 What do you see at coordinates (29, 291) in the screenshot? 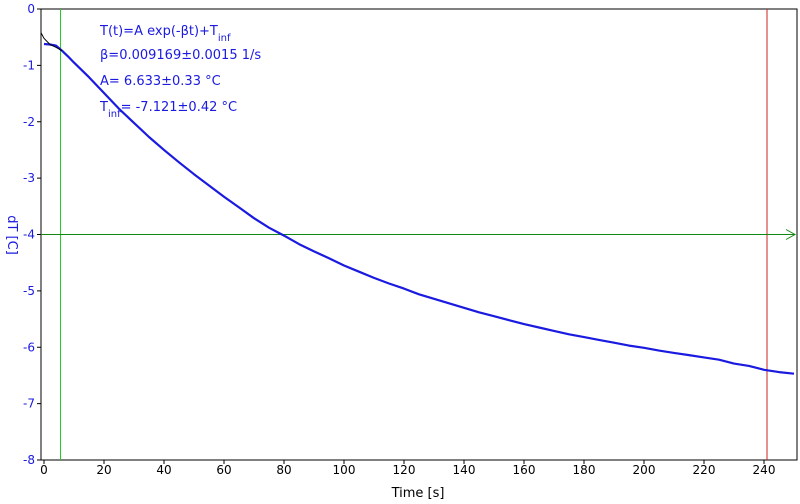
I see `y-tick-label: -5` at bounding box center [29, 291].